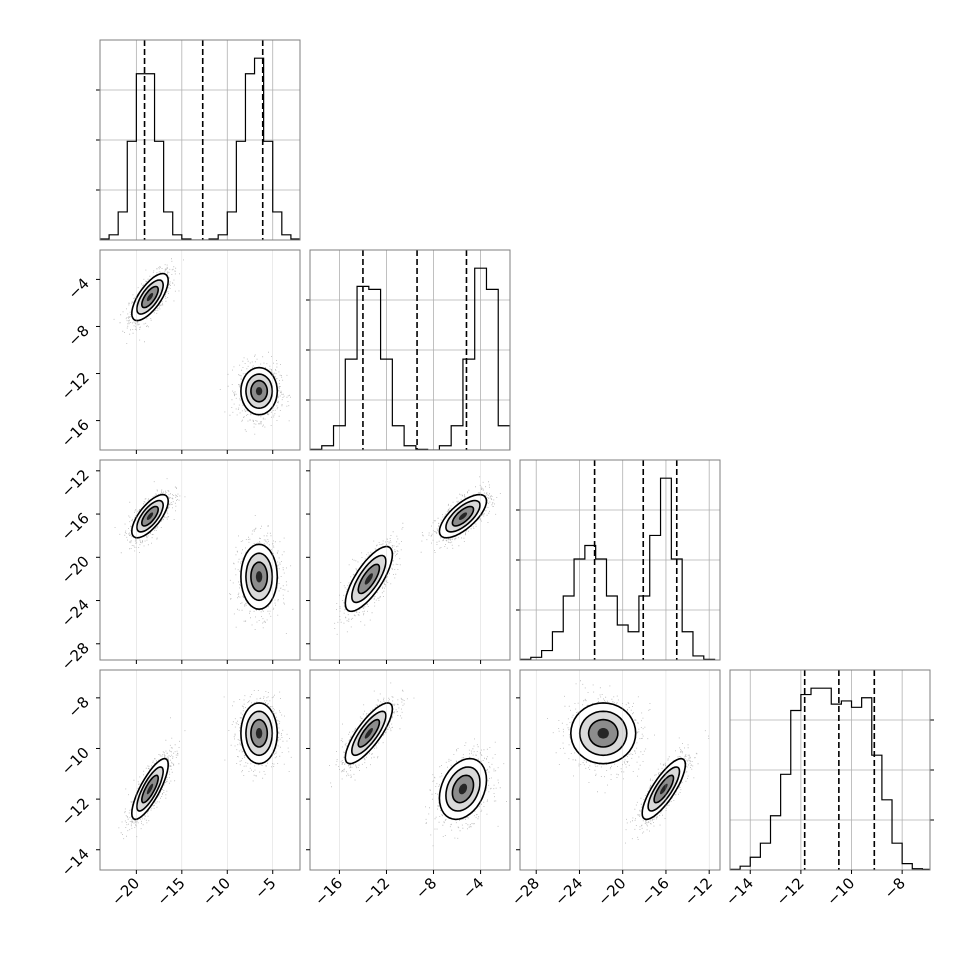  I want to click on scatter-panel-p0-p3: −14 −12 −10 −8, so click(179, 774).